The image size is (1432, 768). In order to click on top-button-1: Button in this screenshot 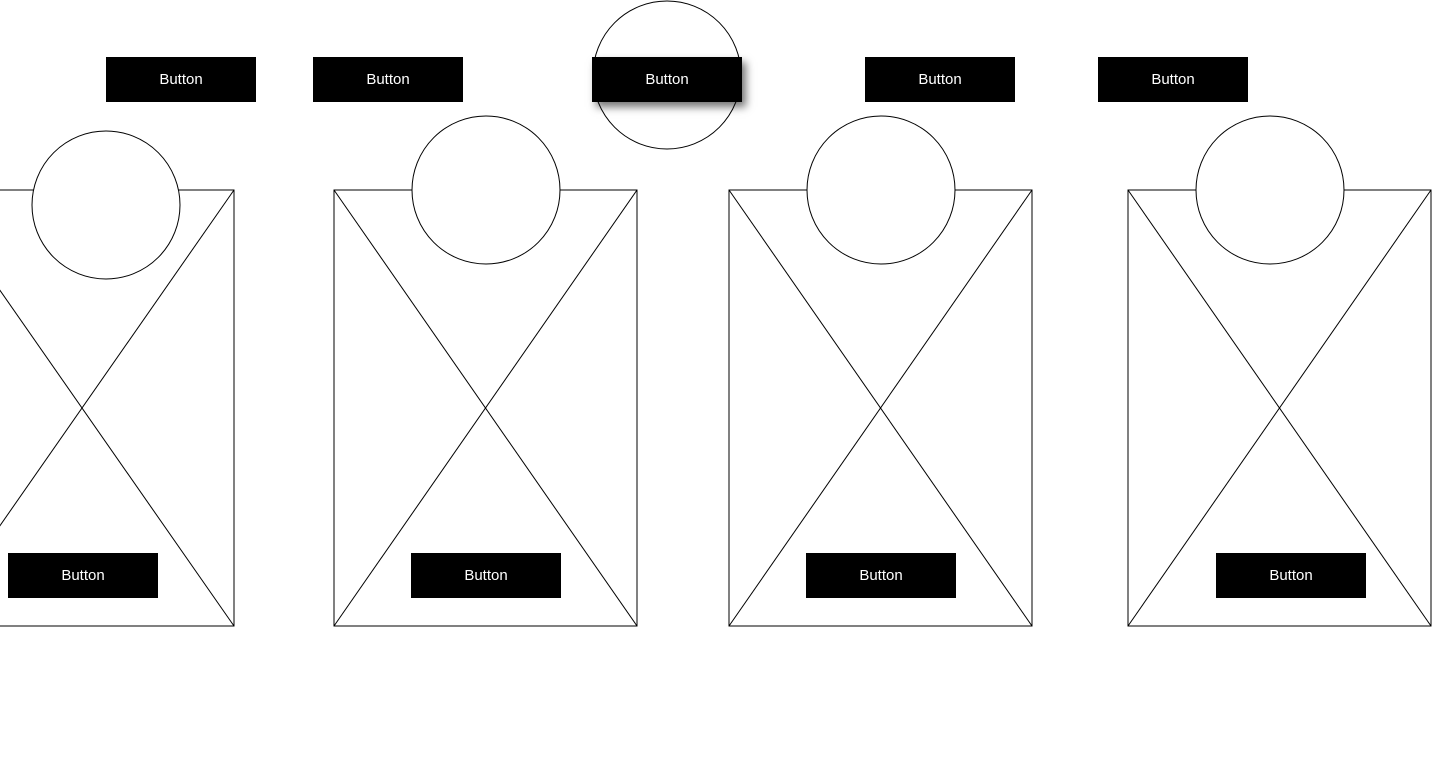, I will do `click(181, 79)`.